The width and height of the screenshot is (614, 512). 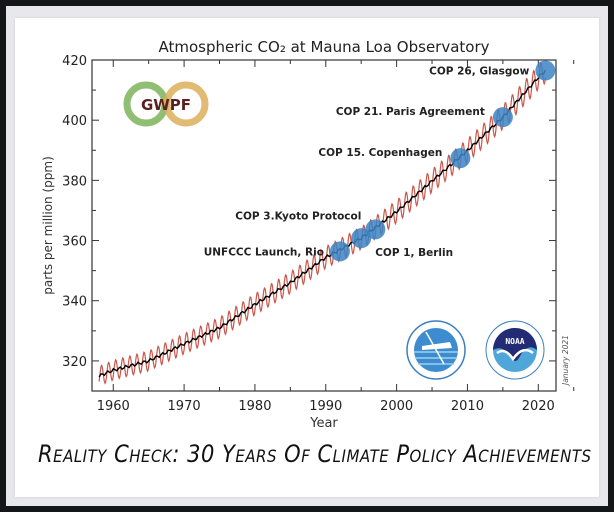 I want to click on x-tick-label: 1990, so click(x=325, y=406).